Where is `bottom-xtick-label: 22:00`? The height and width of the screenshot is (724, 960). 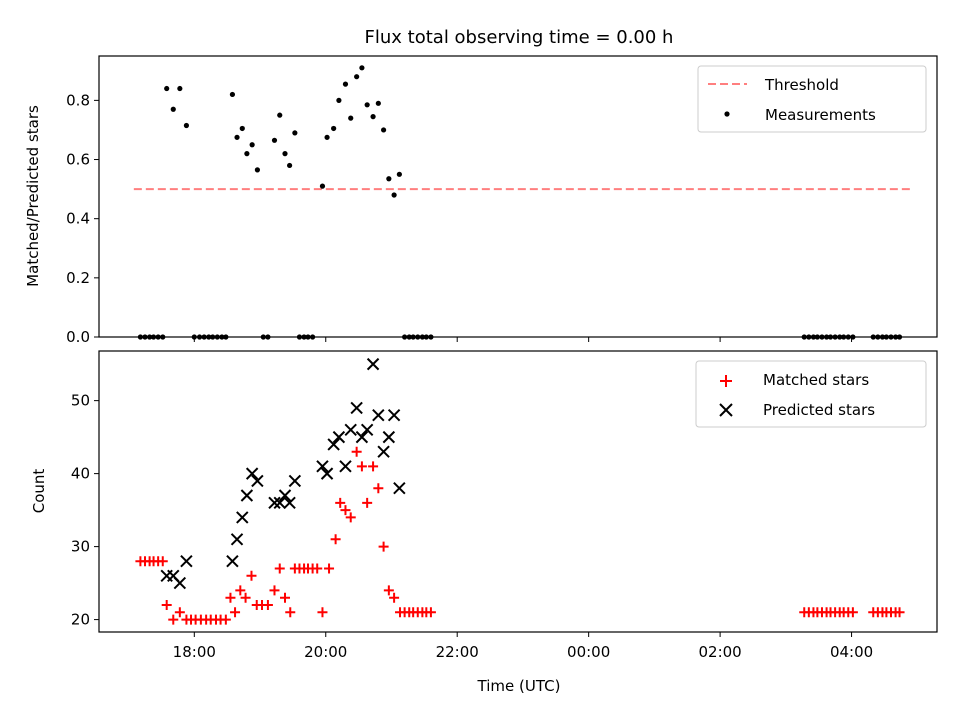 bottom-xtick-label: 22:00 is located at coordinates (457, 652).